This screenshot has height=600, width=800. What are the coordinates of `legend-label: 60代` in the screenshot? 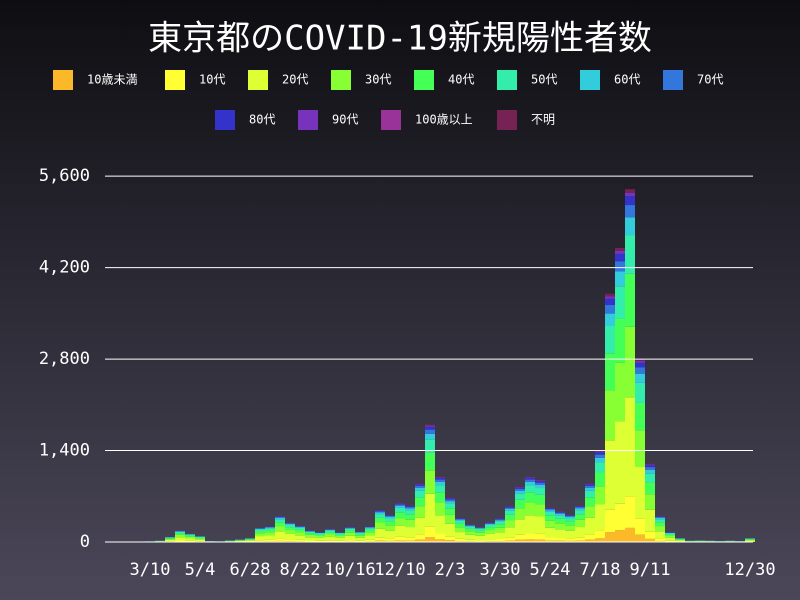 It's located at (627, 80).